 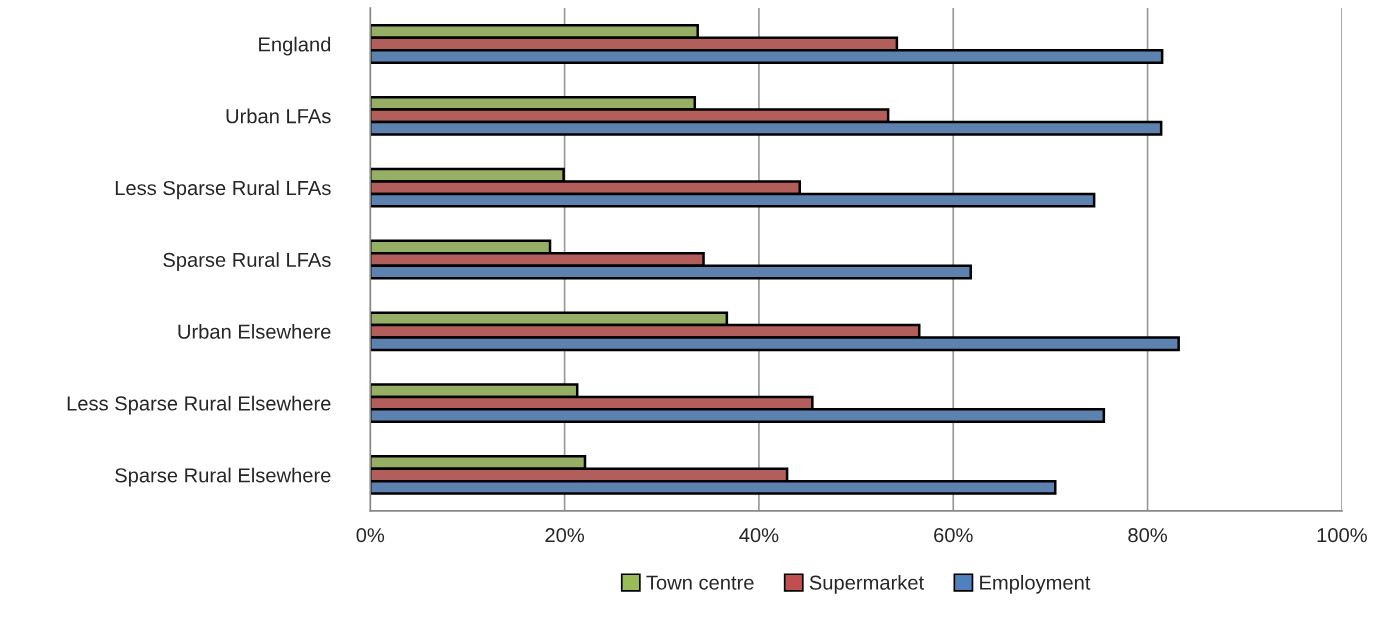 I want to click on legend-label: Supermarket, so click(x=866, y=584).